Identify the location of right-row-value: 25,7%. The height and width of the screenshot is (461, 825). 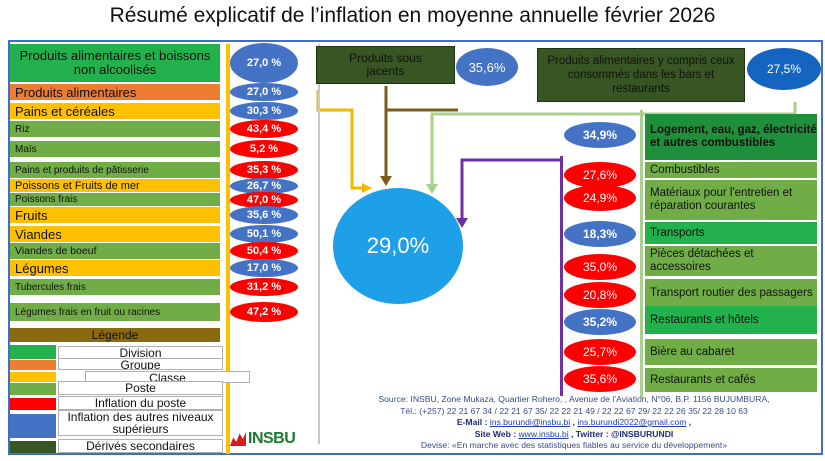
(600, 352).